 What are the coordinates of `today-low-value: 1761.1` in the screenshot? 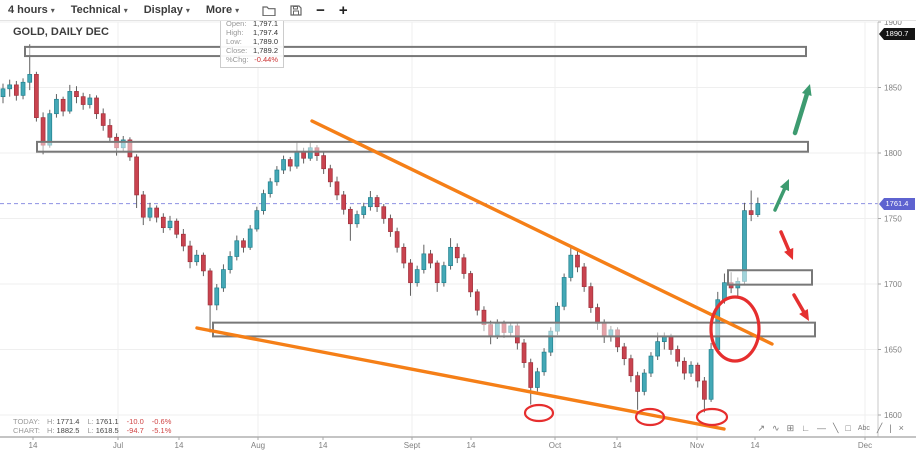 It's located at (107, 421).